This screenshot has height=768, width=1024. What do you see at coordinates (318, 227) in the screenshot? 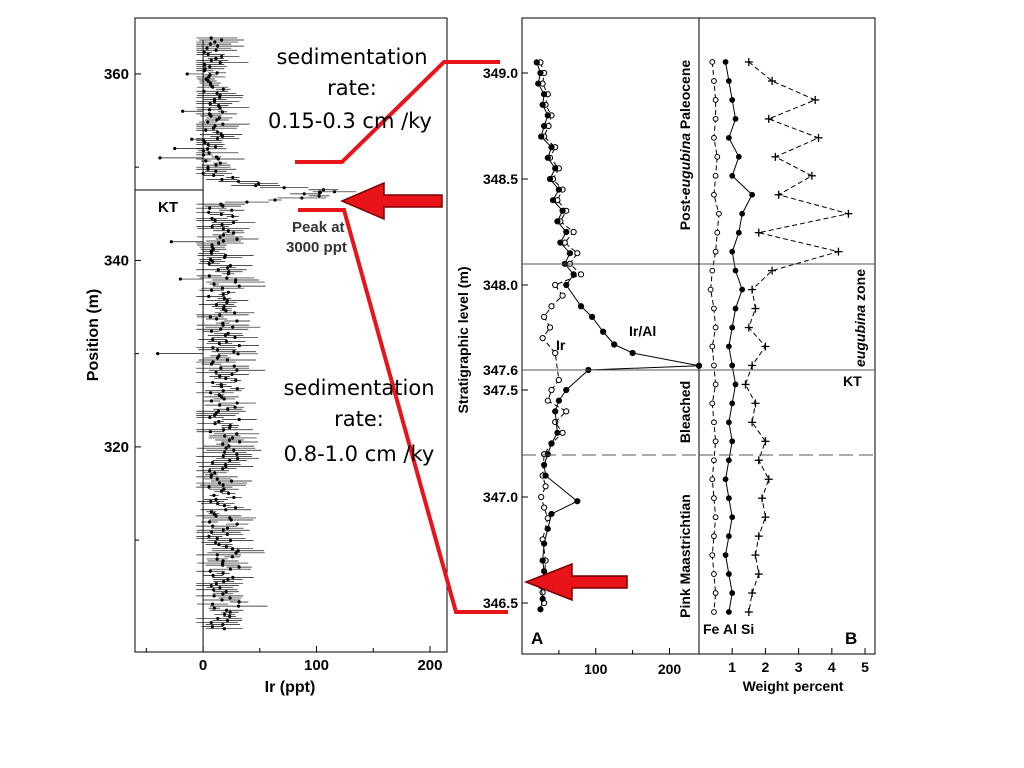
I see `peak-label-line1: Peak at` at bounding box center [318, 227].